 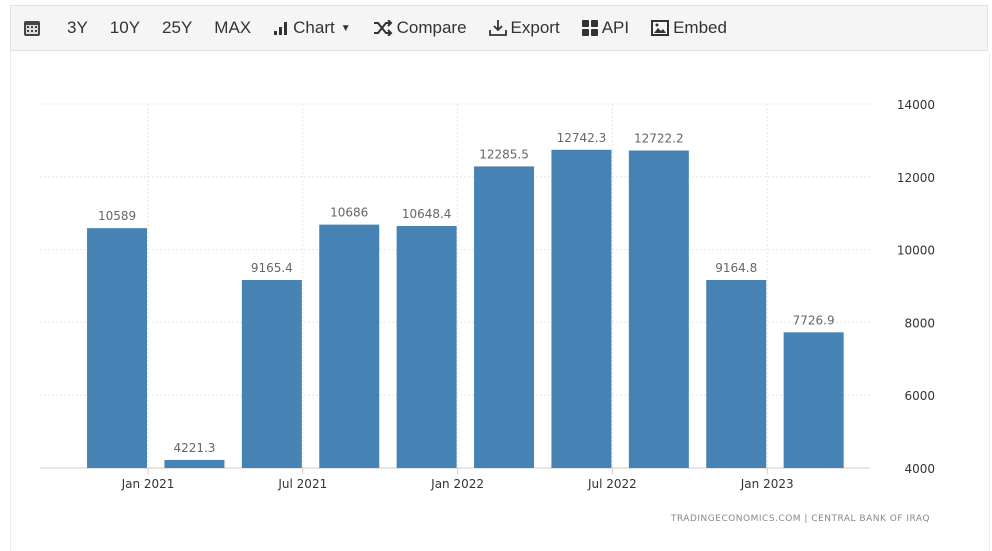 What do you see at coordinates (427, 214) in the screenshot?
I see `bar-value-label: 10648.4` at bounding box center [427, 214].